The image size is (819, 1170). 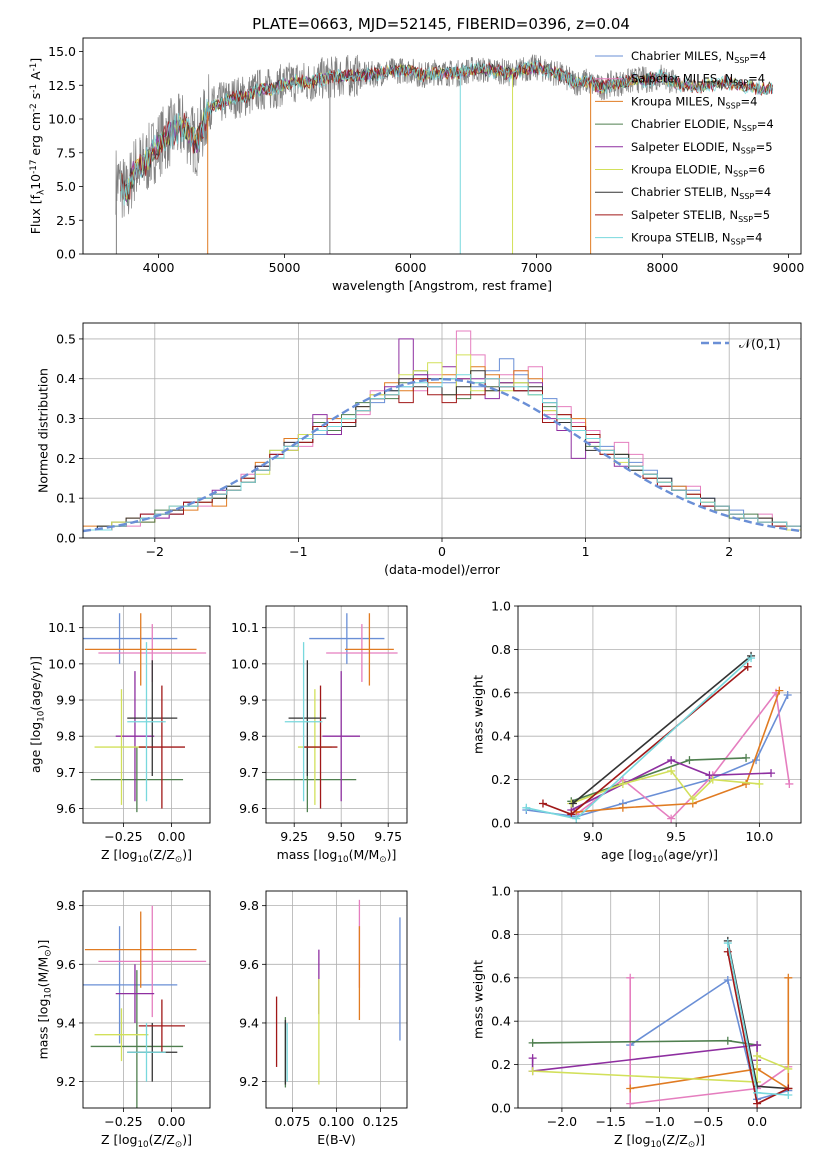 I want to click on data-series-line, so click(x=396, y=135).